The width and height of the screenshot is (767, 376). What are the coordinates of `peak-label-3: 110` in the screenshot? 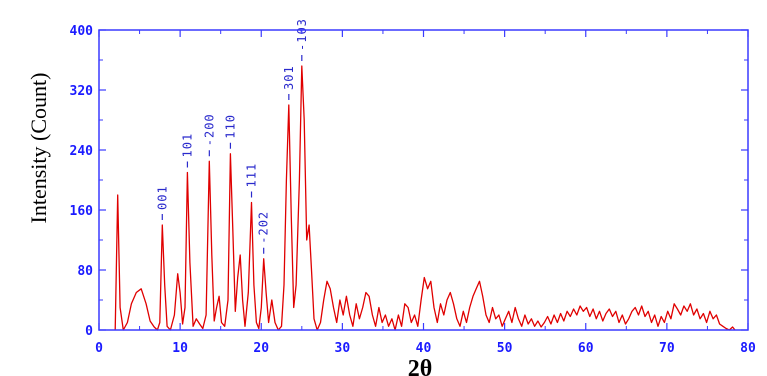 It's located at (230, 126).